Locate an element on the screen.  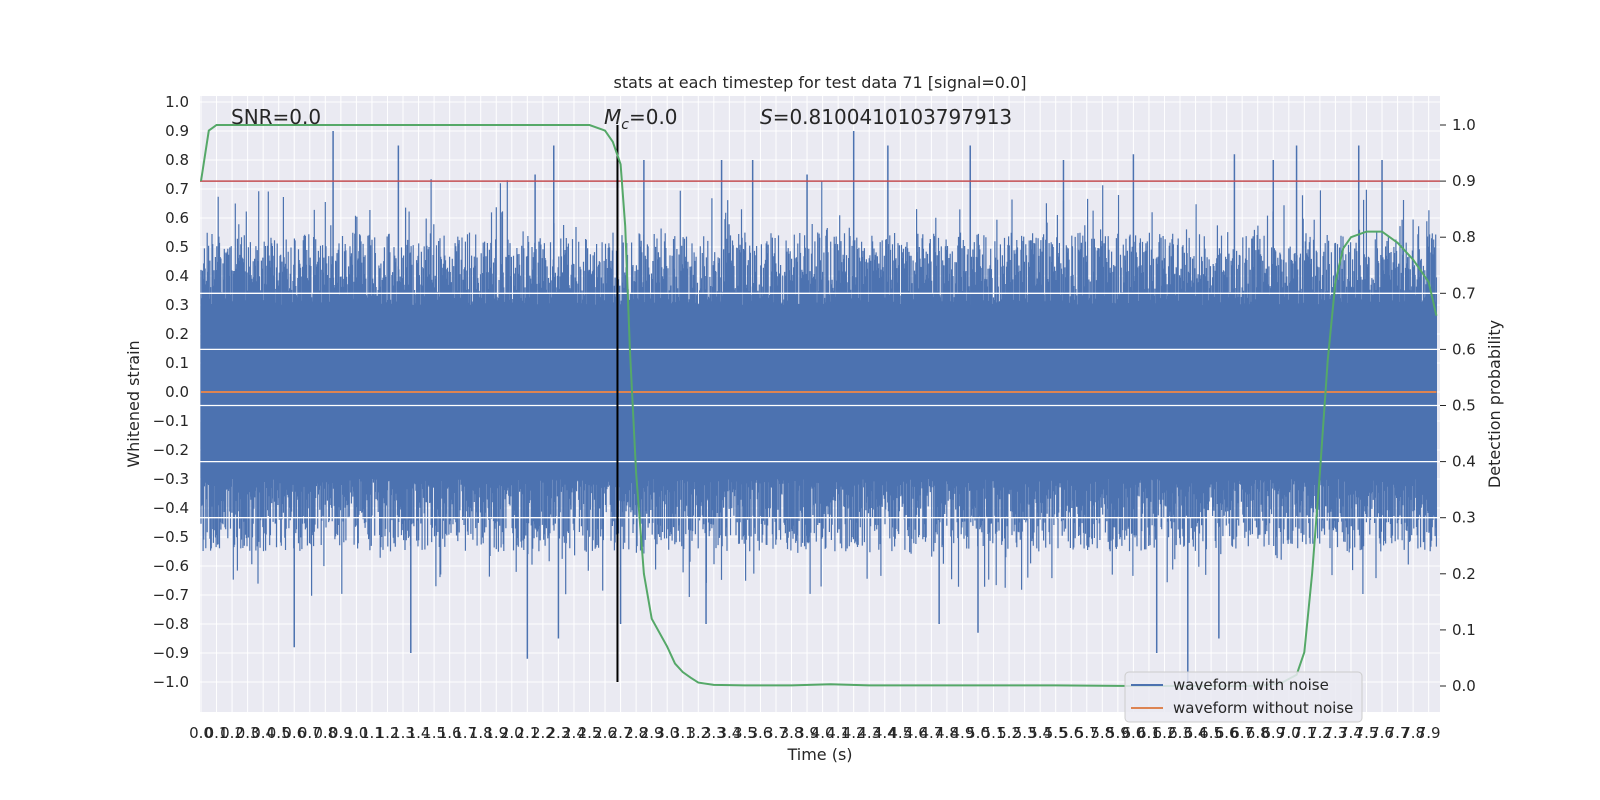
x-tick-label: 0.9 is located at coordinates (341, 733).